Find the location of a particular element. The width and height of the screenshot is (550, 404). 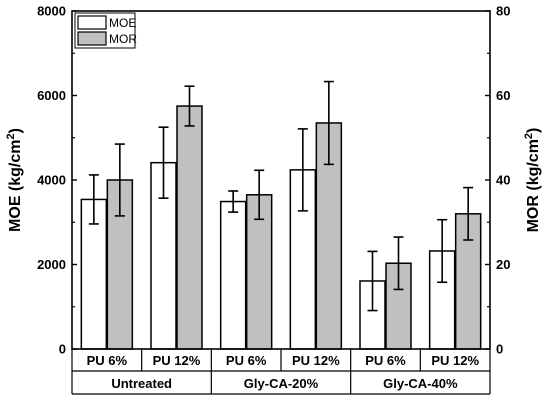

group-label: Gly-CA-20% is located at coordinates (281, 383).